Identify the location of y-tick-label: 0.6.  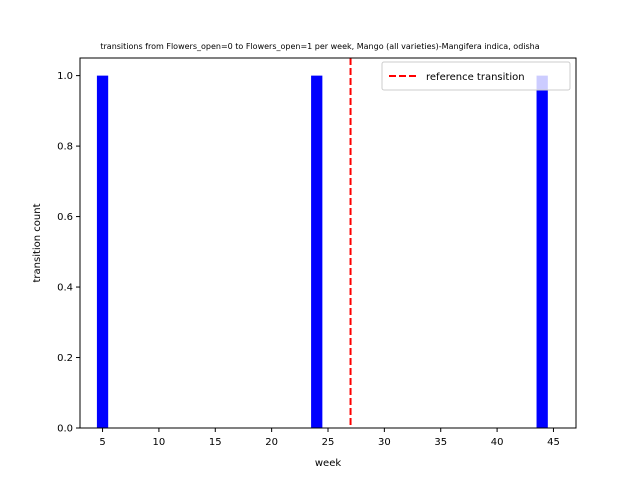
(65, 217).